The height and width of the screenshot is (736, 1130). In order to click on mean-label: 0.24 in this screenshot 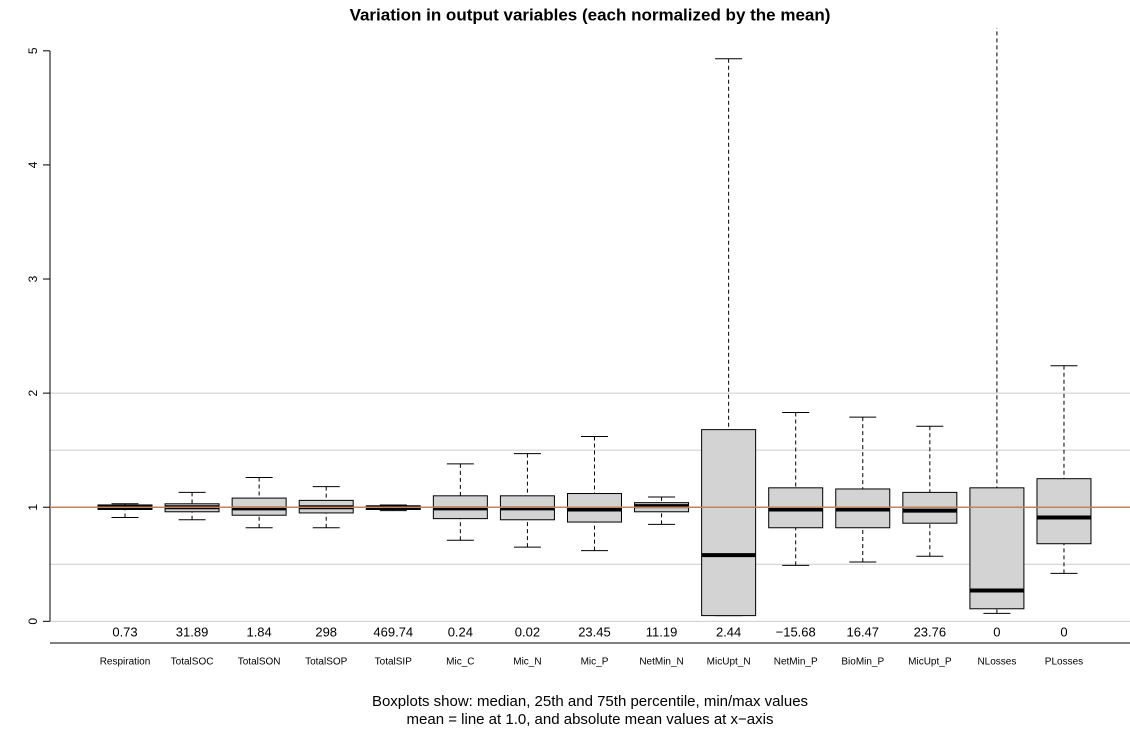, I will do `click(460, 631)`.